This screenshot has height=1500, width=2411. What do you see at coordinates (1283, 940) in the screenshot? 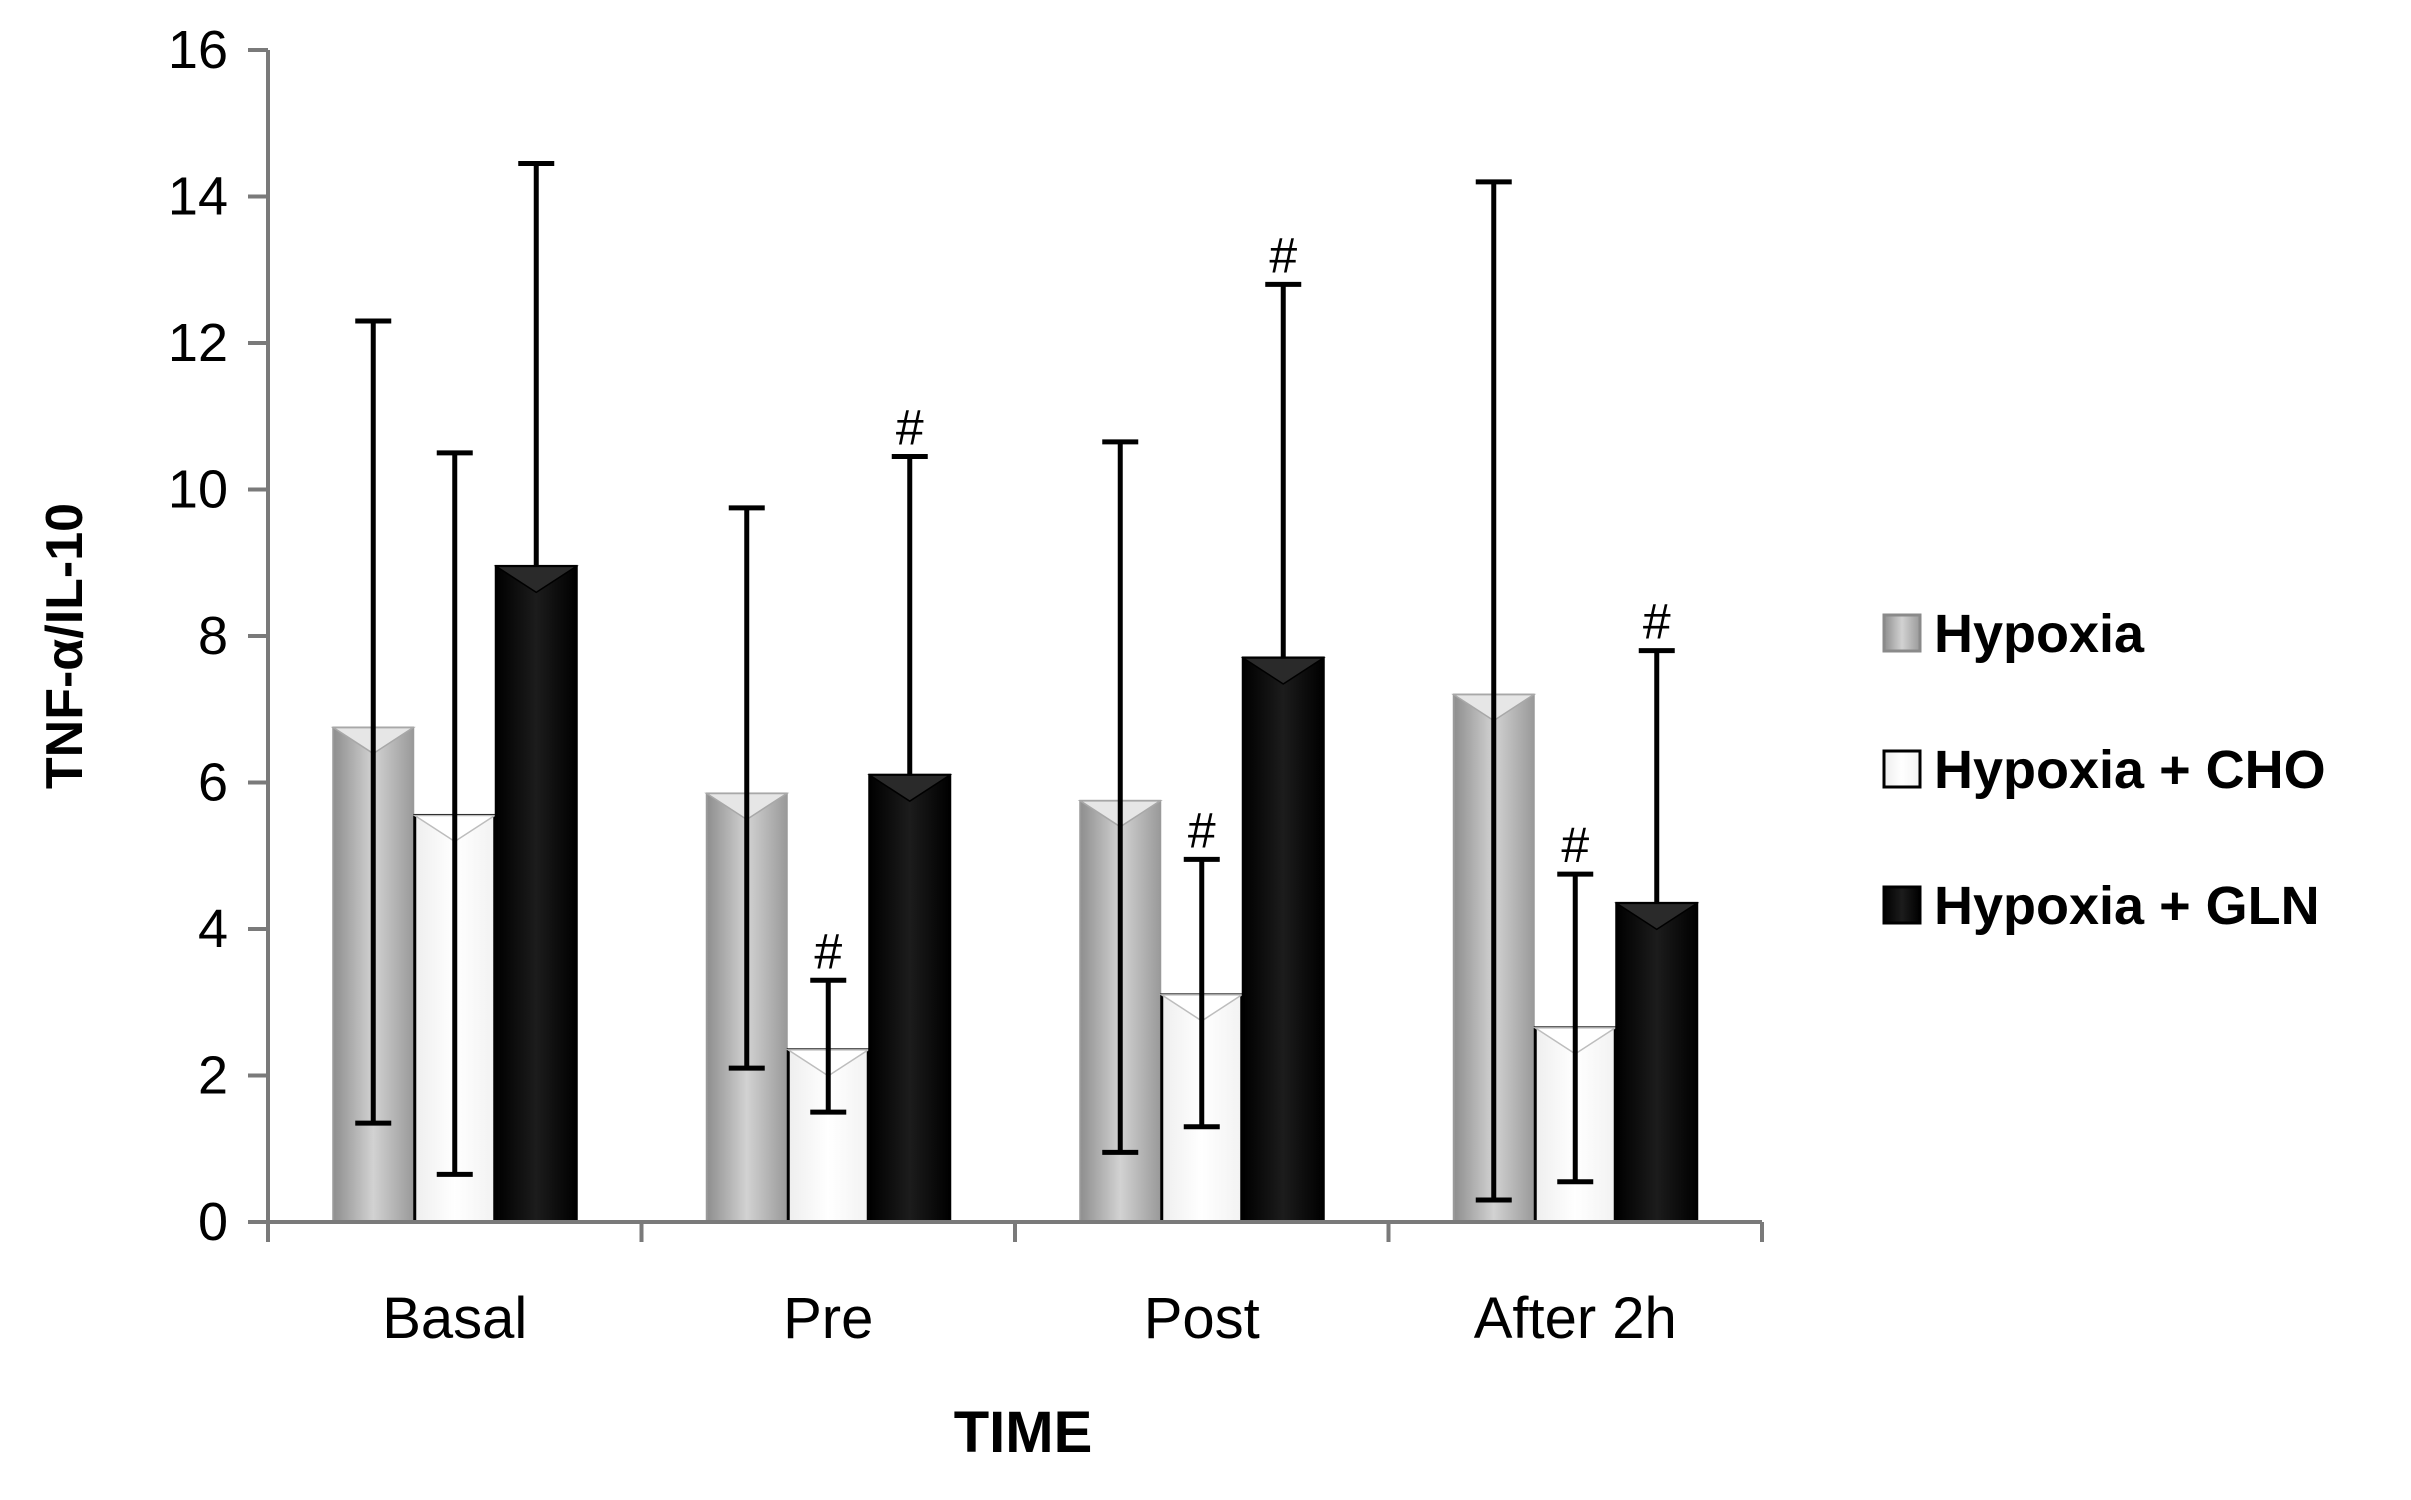
I see `bar-hypoxia-gln-post` at bounding box center [1283, 940].